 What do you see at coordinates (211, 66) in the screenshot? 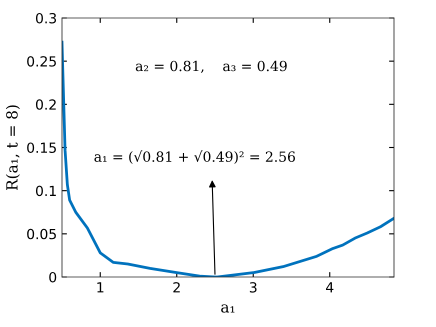
I see `annotation: a₂ = 0.81, a₃ = 0.49` at bounding box center [211, 66].